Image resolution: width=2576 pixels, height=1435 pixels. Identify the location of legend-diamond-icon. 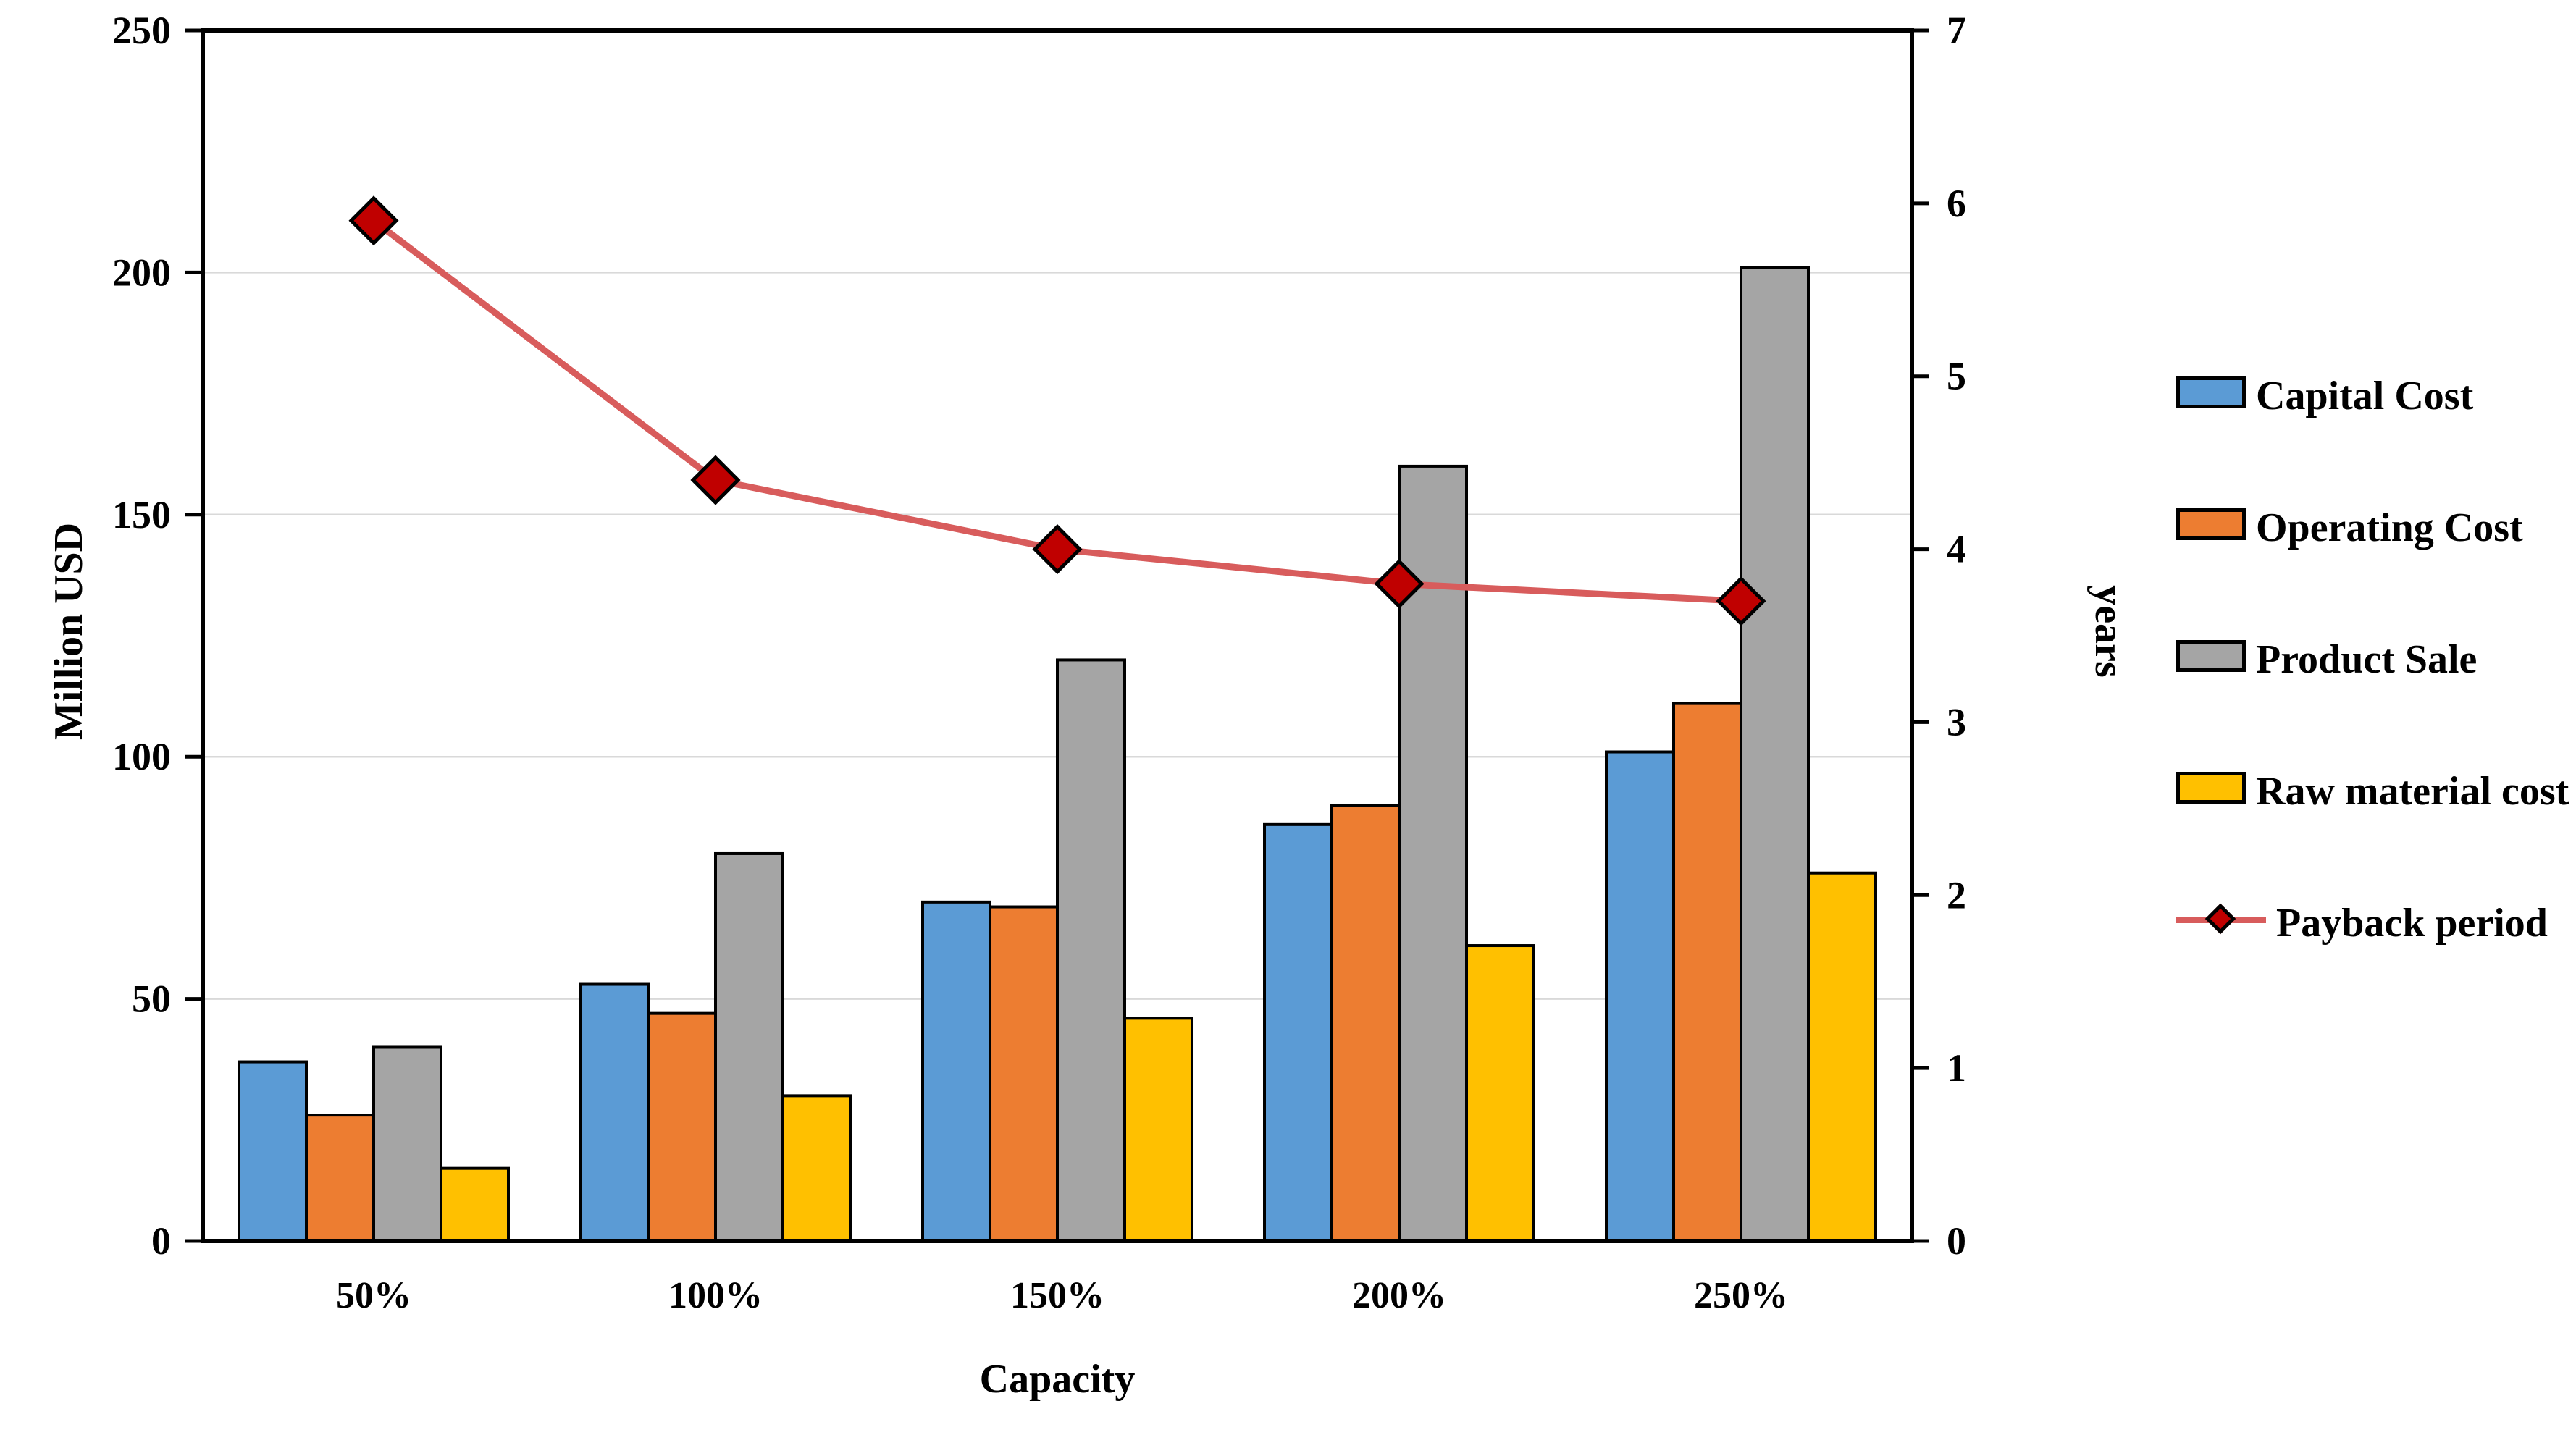
(2220, 919).